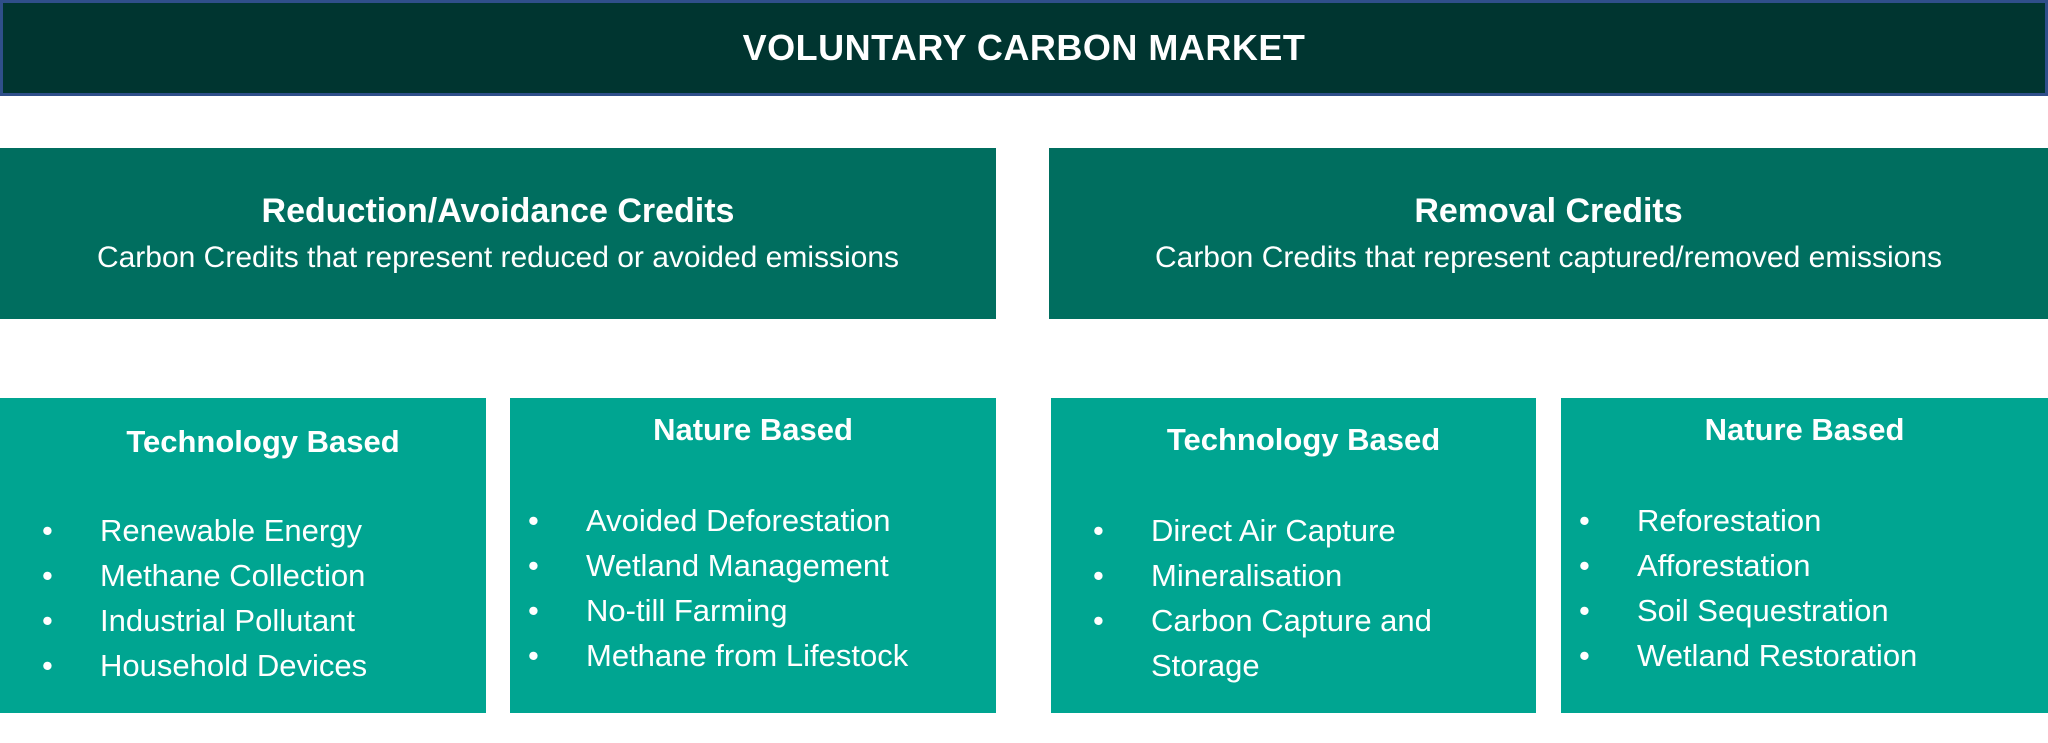 The image size is (2048, 743). I want to click on list-item: • Wetland Restoration, so click(1783, 655).